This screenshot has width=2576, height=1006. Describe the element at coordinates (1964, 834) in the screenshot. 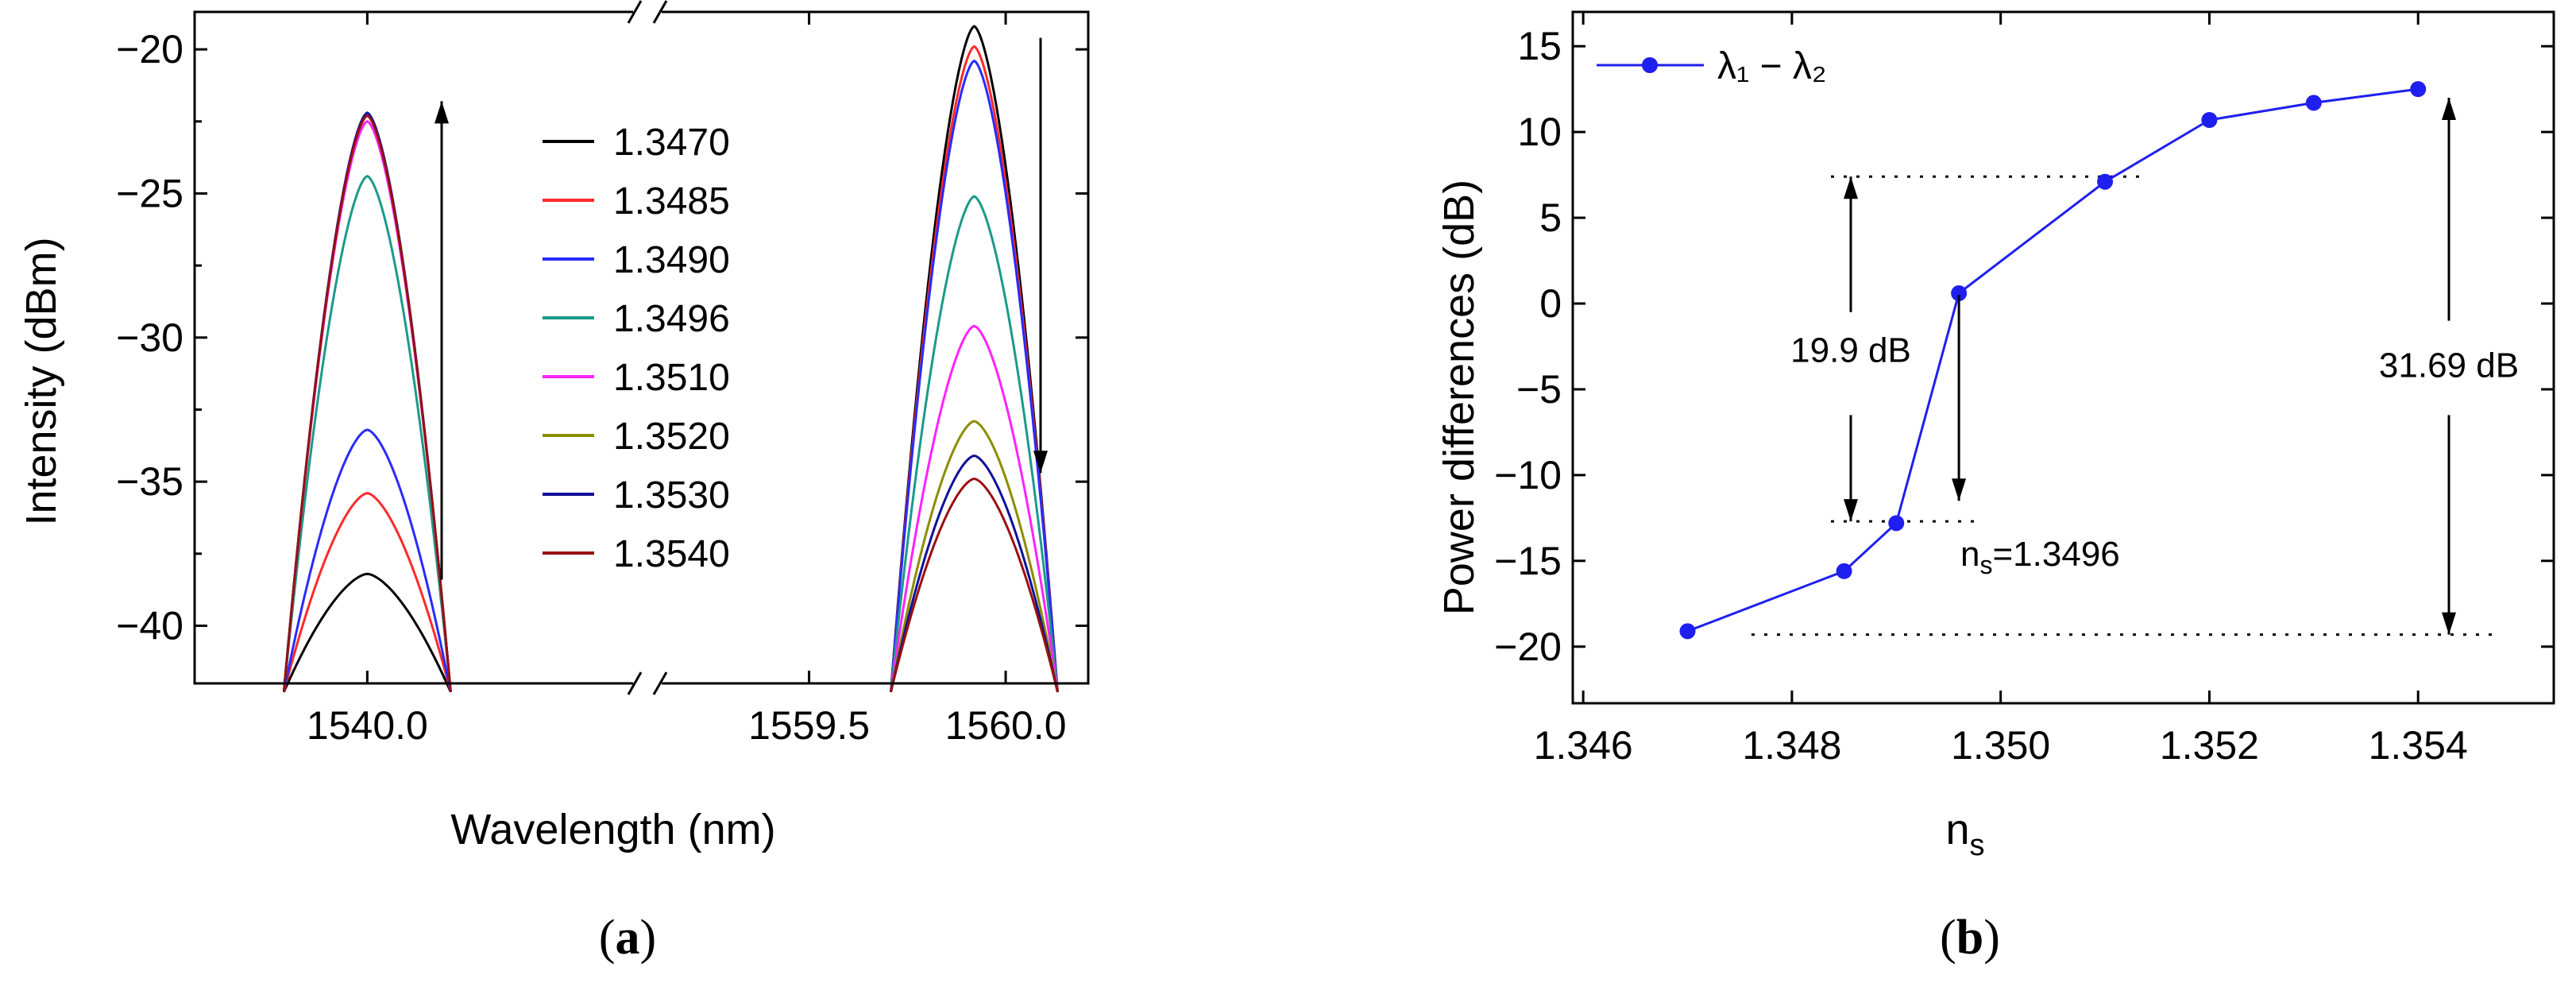

I see `panel-b-x-axis-title: ns` at that location.